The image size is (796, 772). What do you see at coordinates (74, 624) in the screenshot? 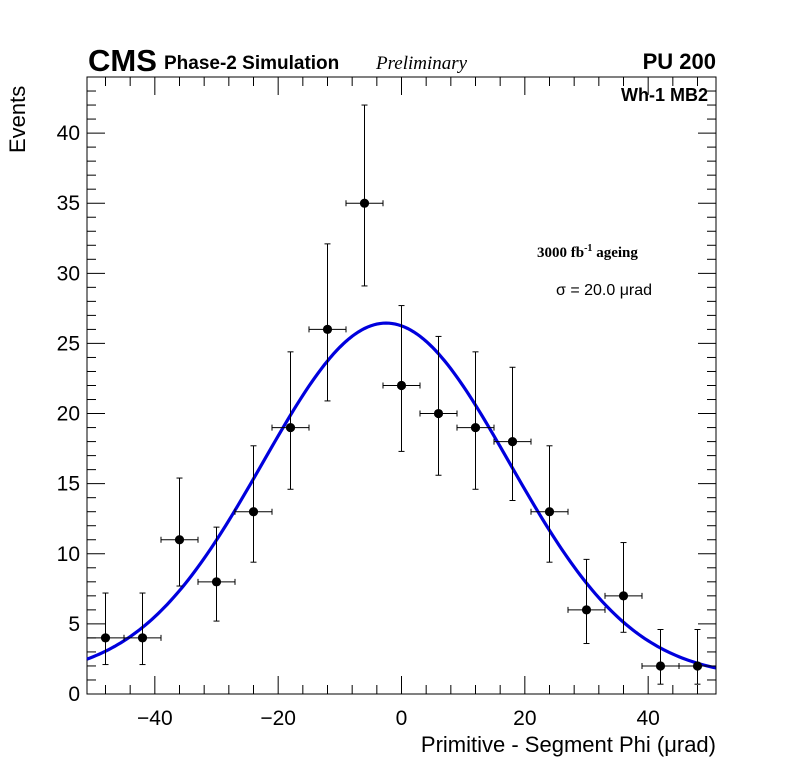
I see `y-tick-label: 5` at bounding box center [74, 624].